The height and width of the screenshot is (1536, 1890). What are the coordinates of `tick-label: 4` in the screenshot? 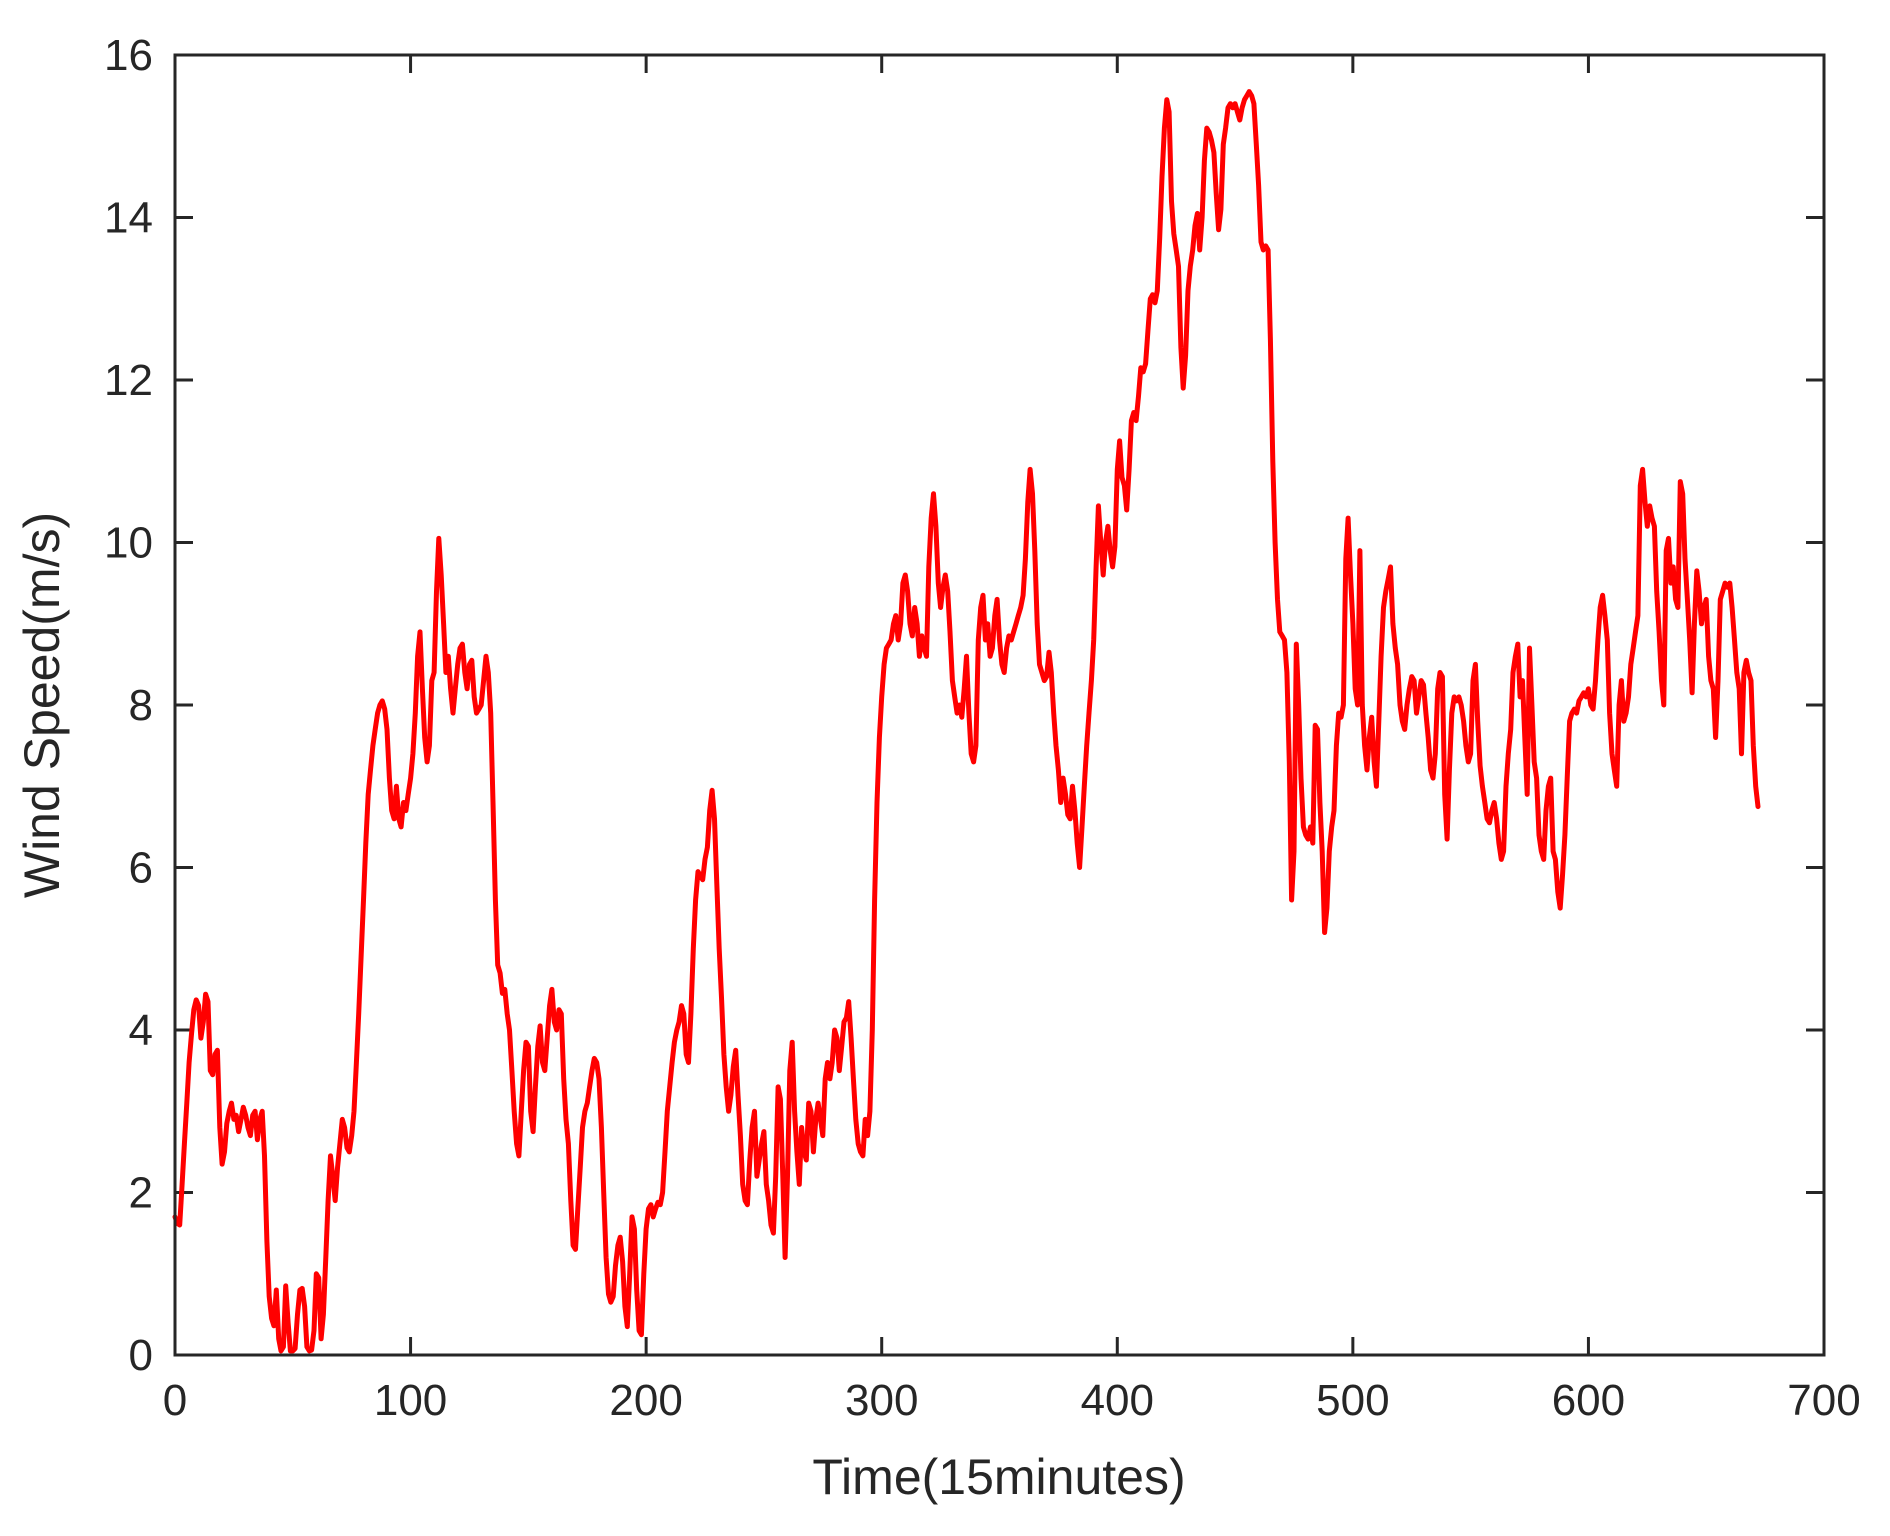 It's located at (141, 1030).